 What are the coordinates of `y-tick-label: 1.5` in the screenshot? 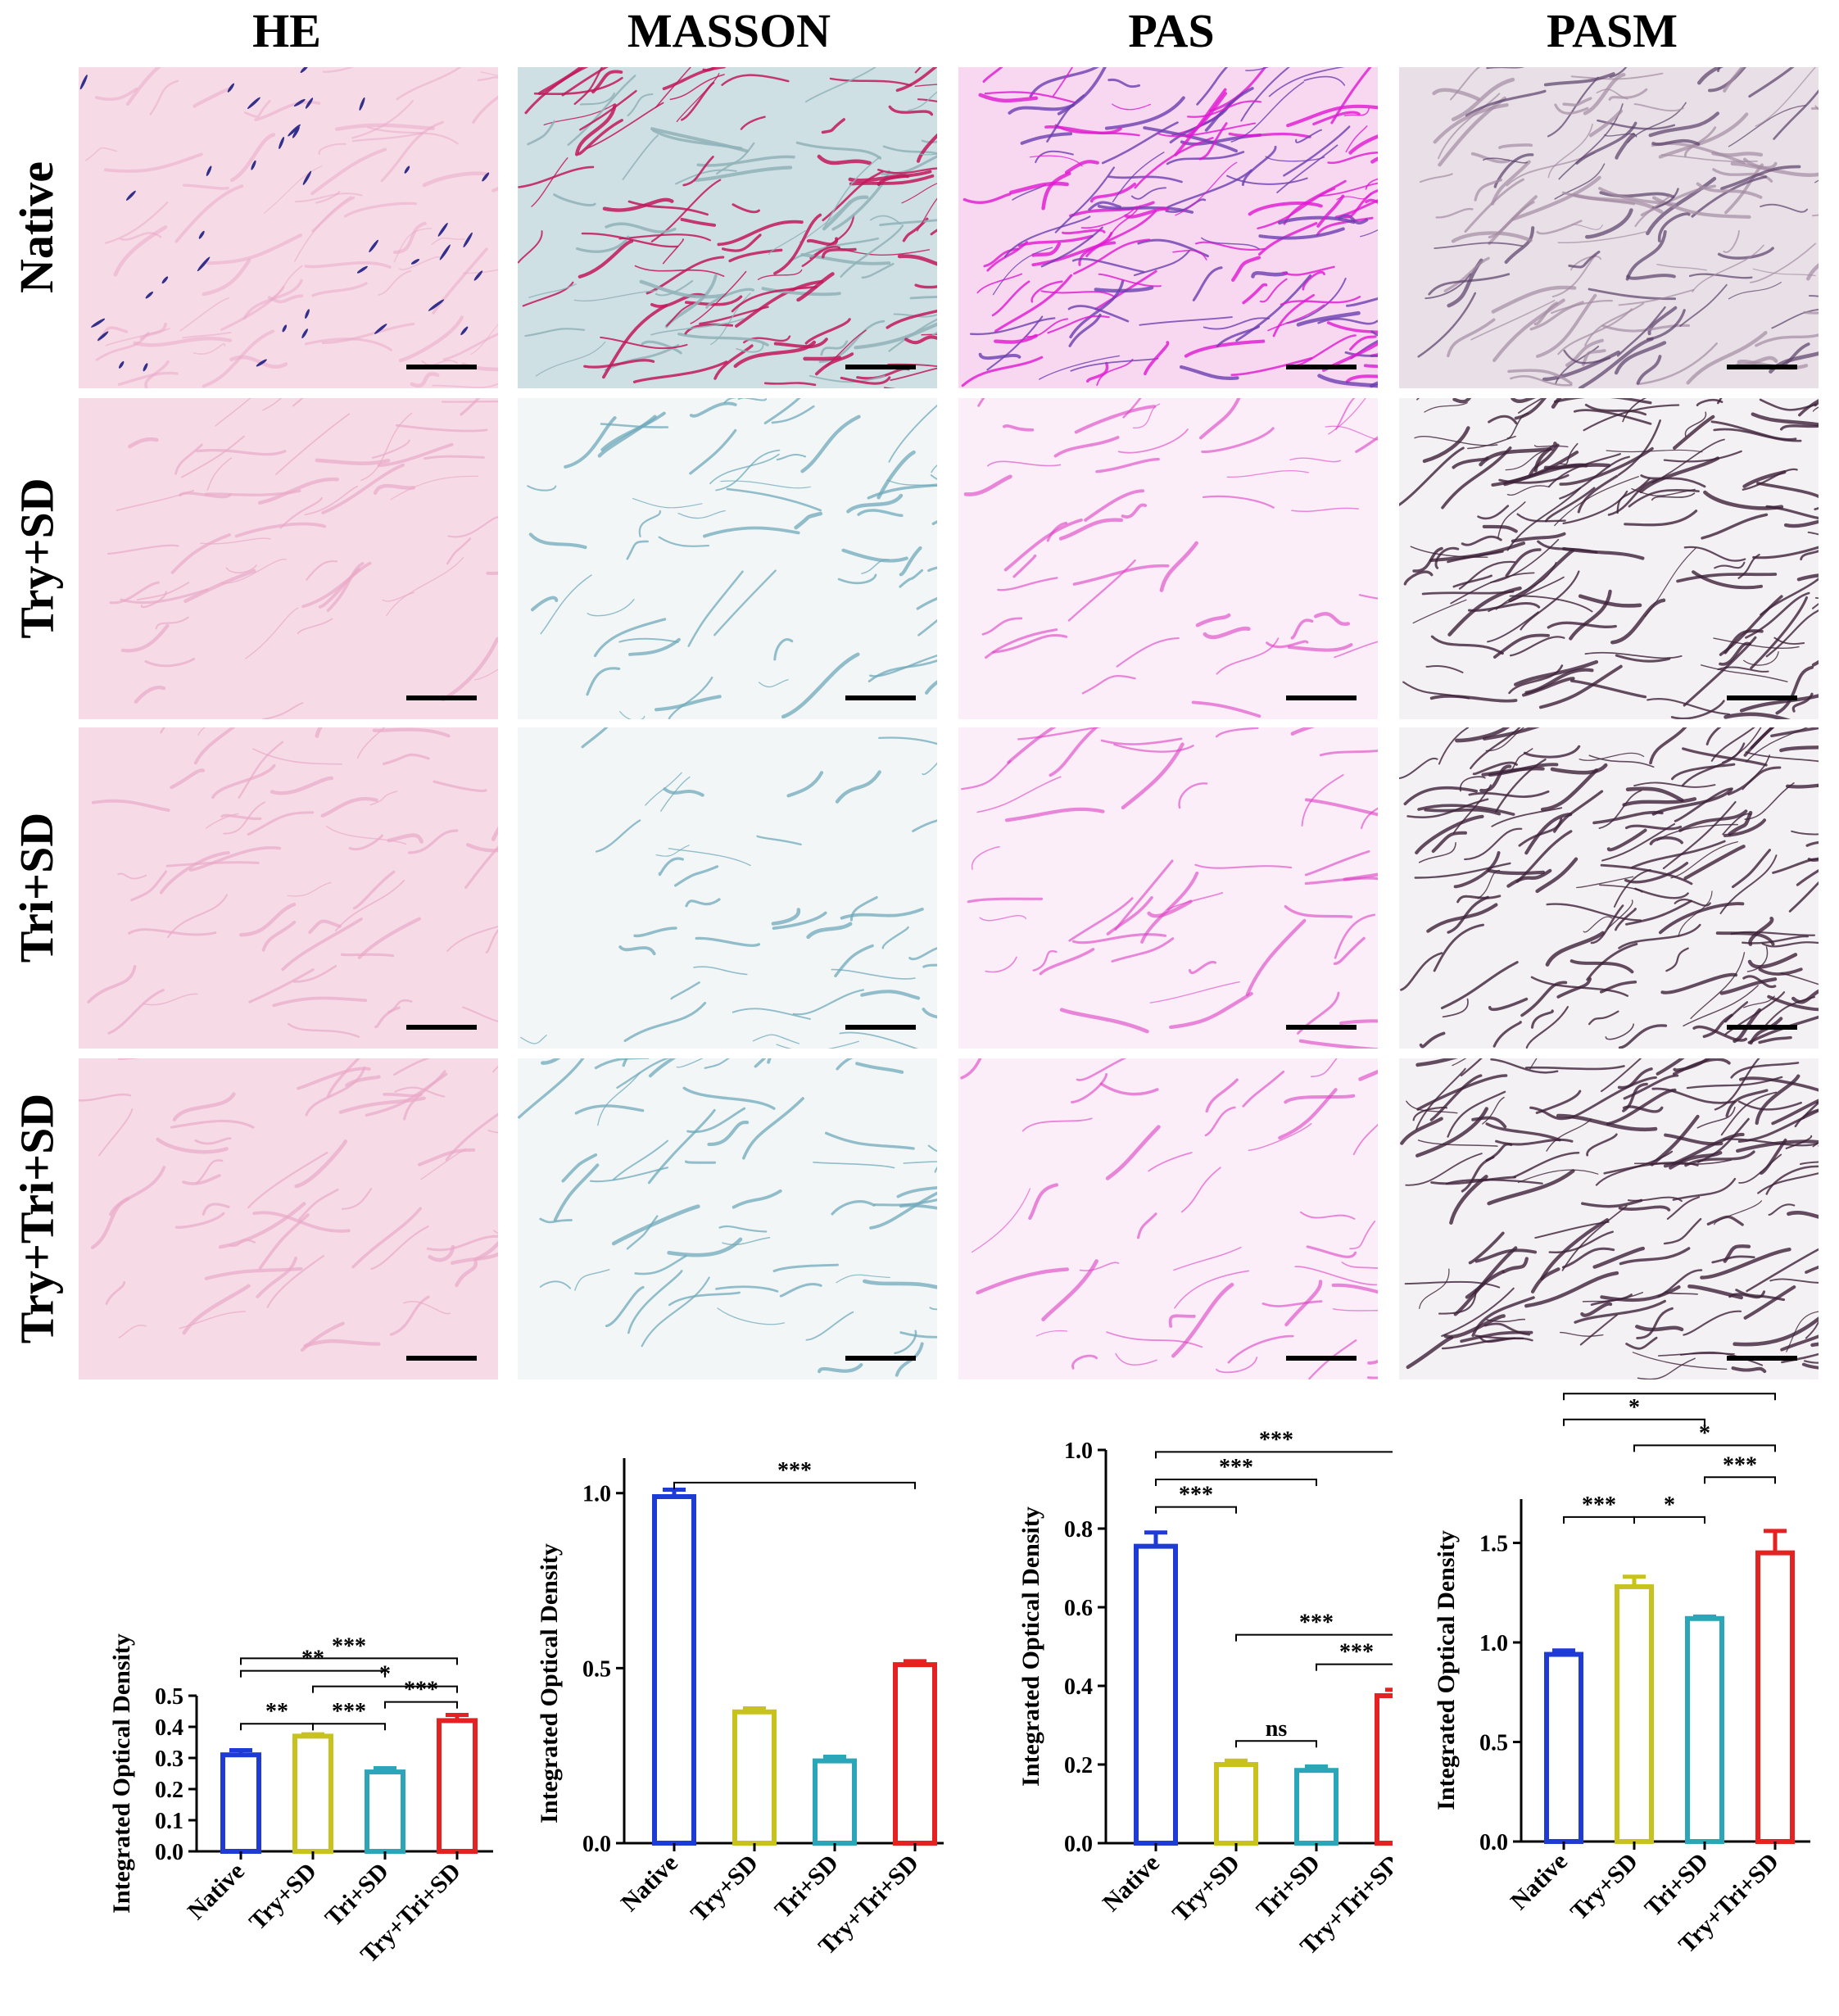 It's located at (1493, 1543).